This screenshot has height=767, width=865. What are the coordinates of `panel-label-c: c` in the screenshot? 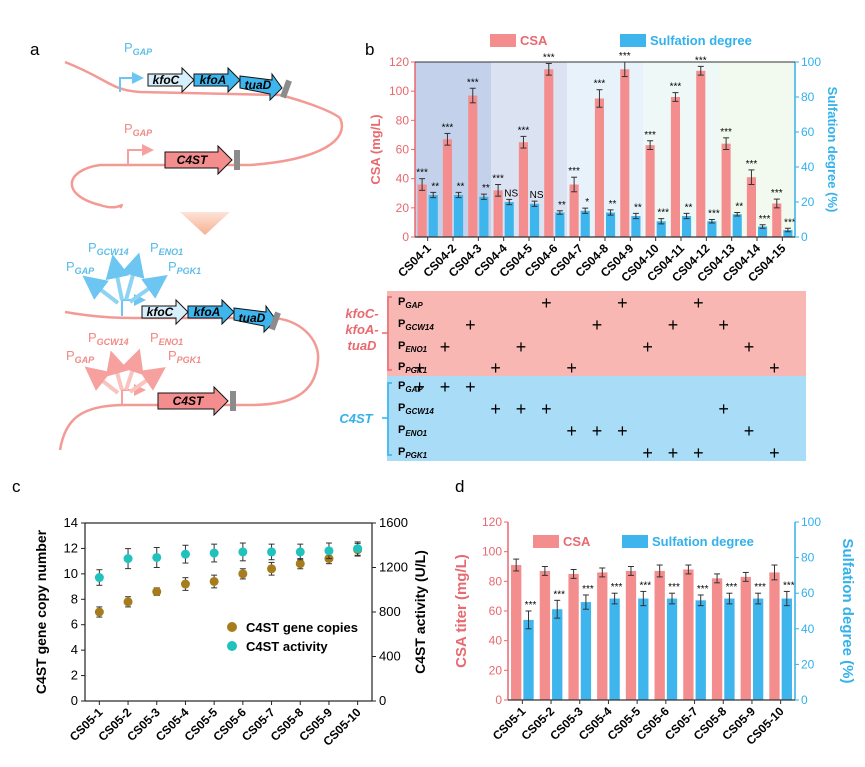 It's located at (16, 486).